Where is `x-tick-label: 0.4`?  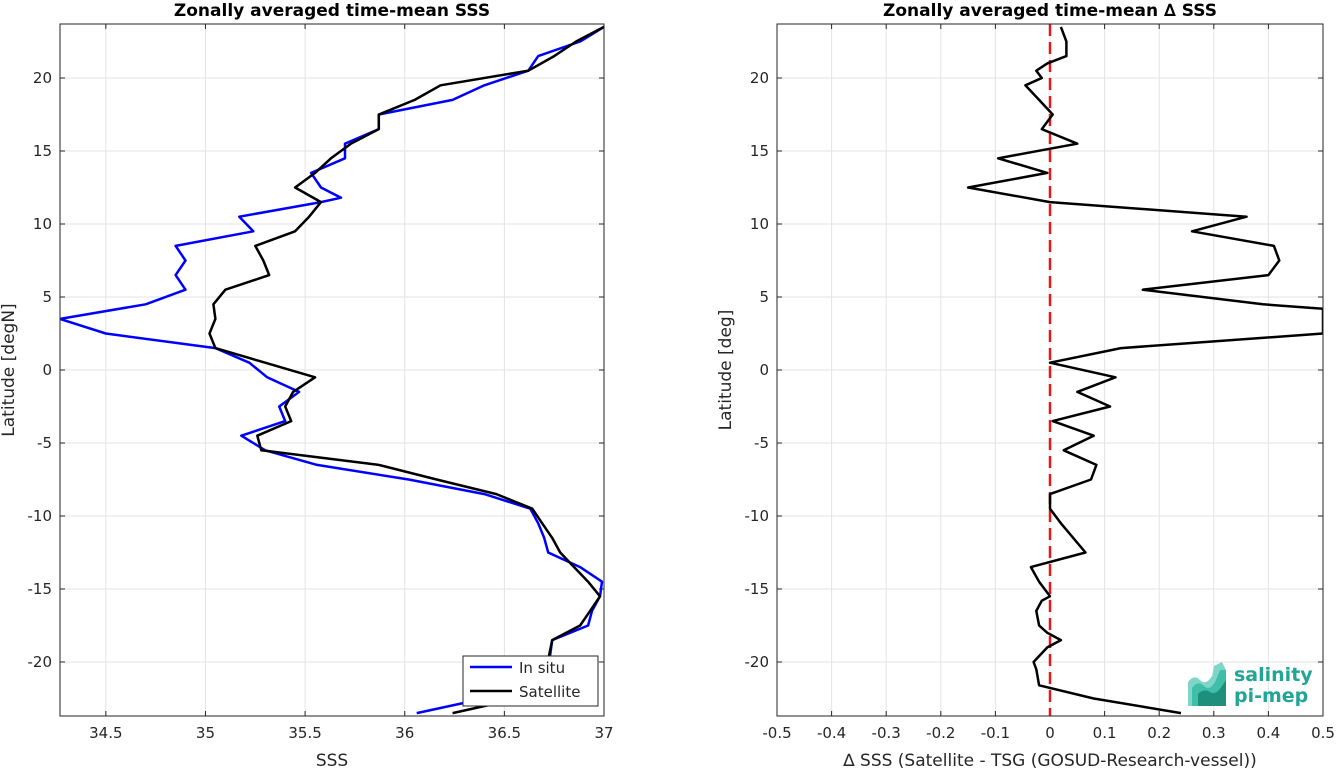
x-tick-label: 0.4 is located at coordinates (1268, 733).